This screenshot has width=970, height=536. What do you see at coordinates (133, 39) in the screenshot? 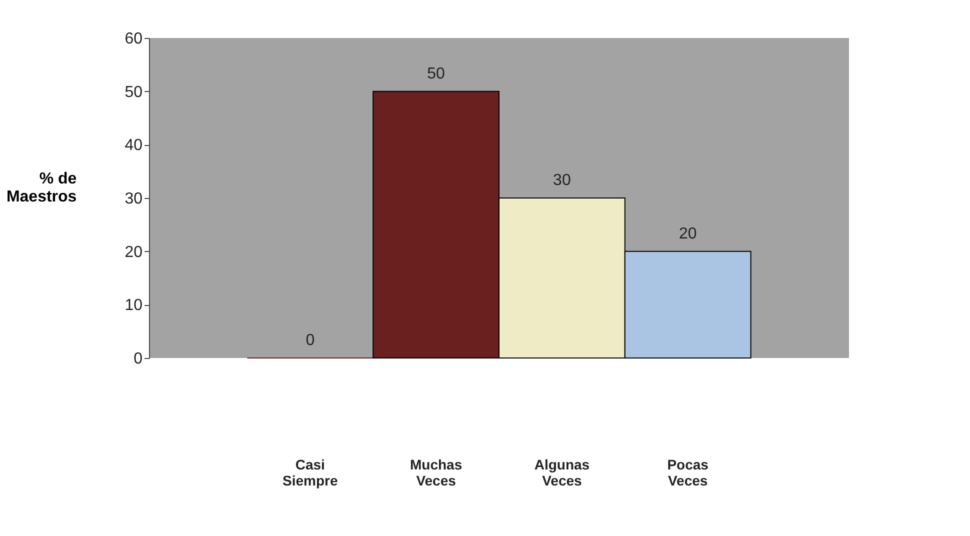
I see `y-tick-label: 60` at bounding box center [133, 39].